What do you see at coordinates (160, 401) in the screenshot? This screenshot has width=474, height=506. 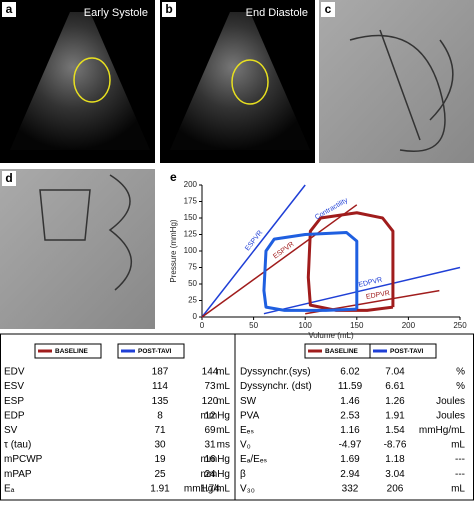 I see `table-cell: 135` at bounding box center [160, 401].